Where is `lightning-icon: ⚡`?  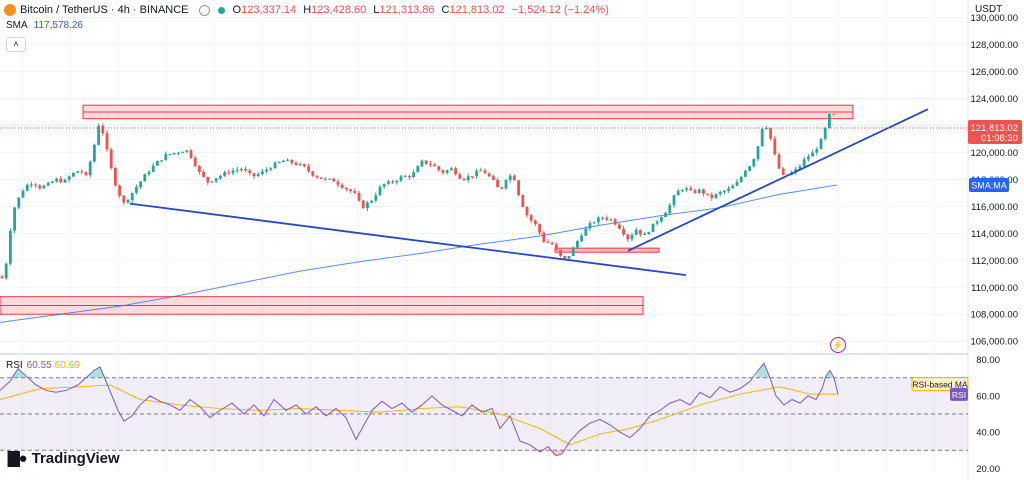
lightning-icon: ⚡ is located at coordinates (838, 345).